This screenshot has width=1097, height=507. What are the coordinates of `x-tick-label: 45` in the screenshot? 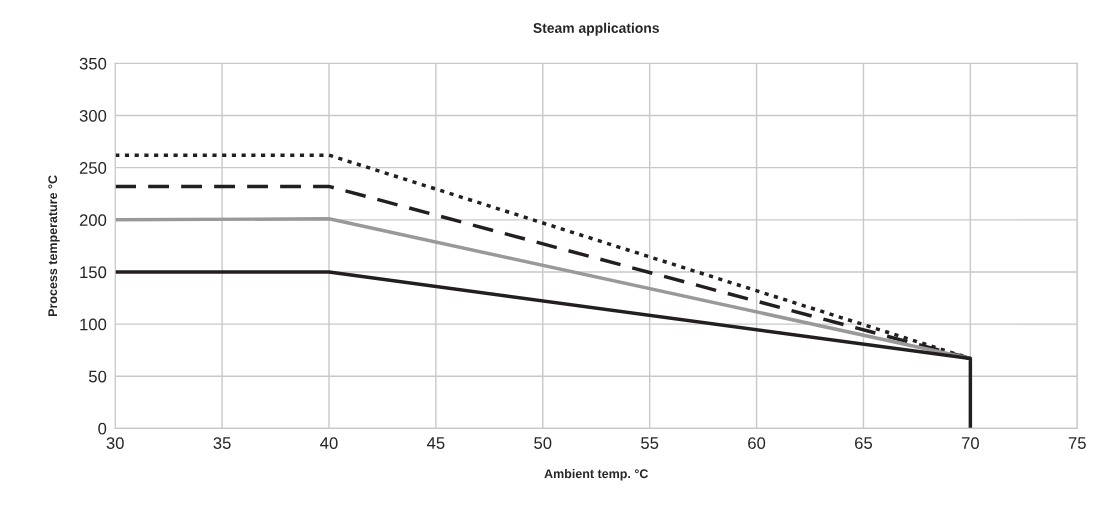 It's located at (435, 443).